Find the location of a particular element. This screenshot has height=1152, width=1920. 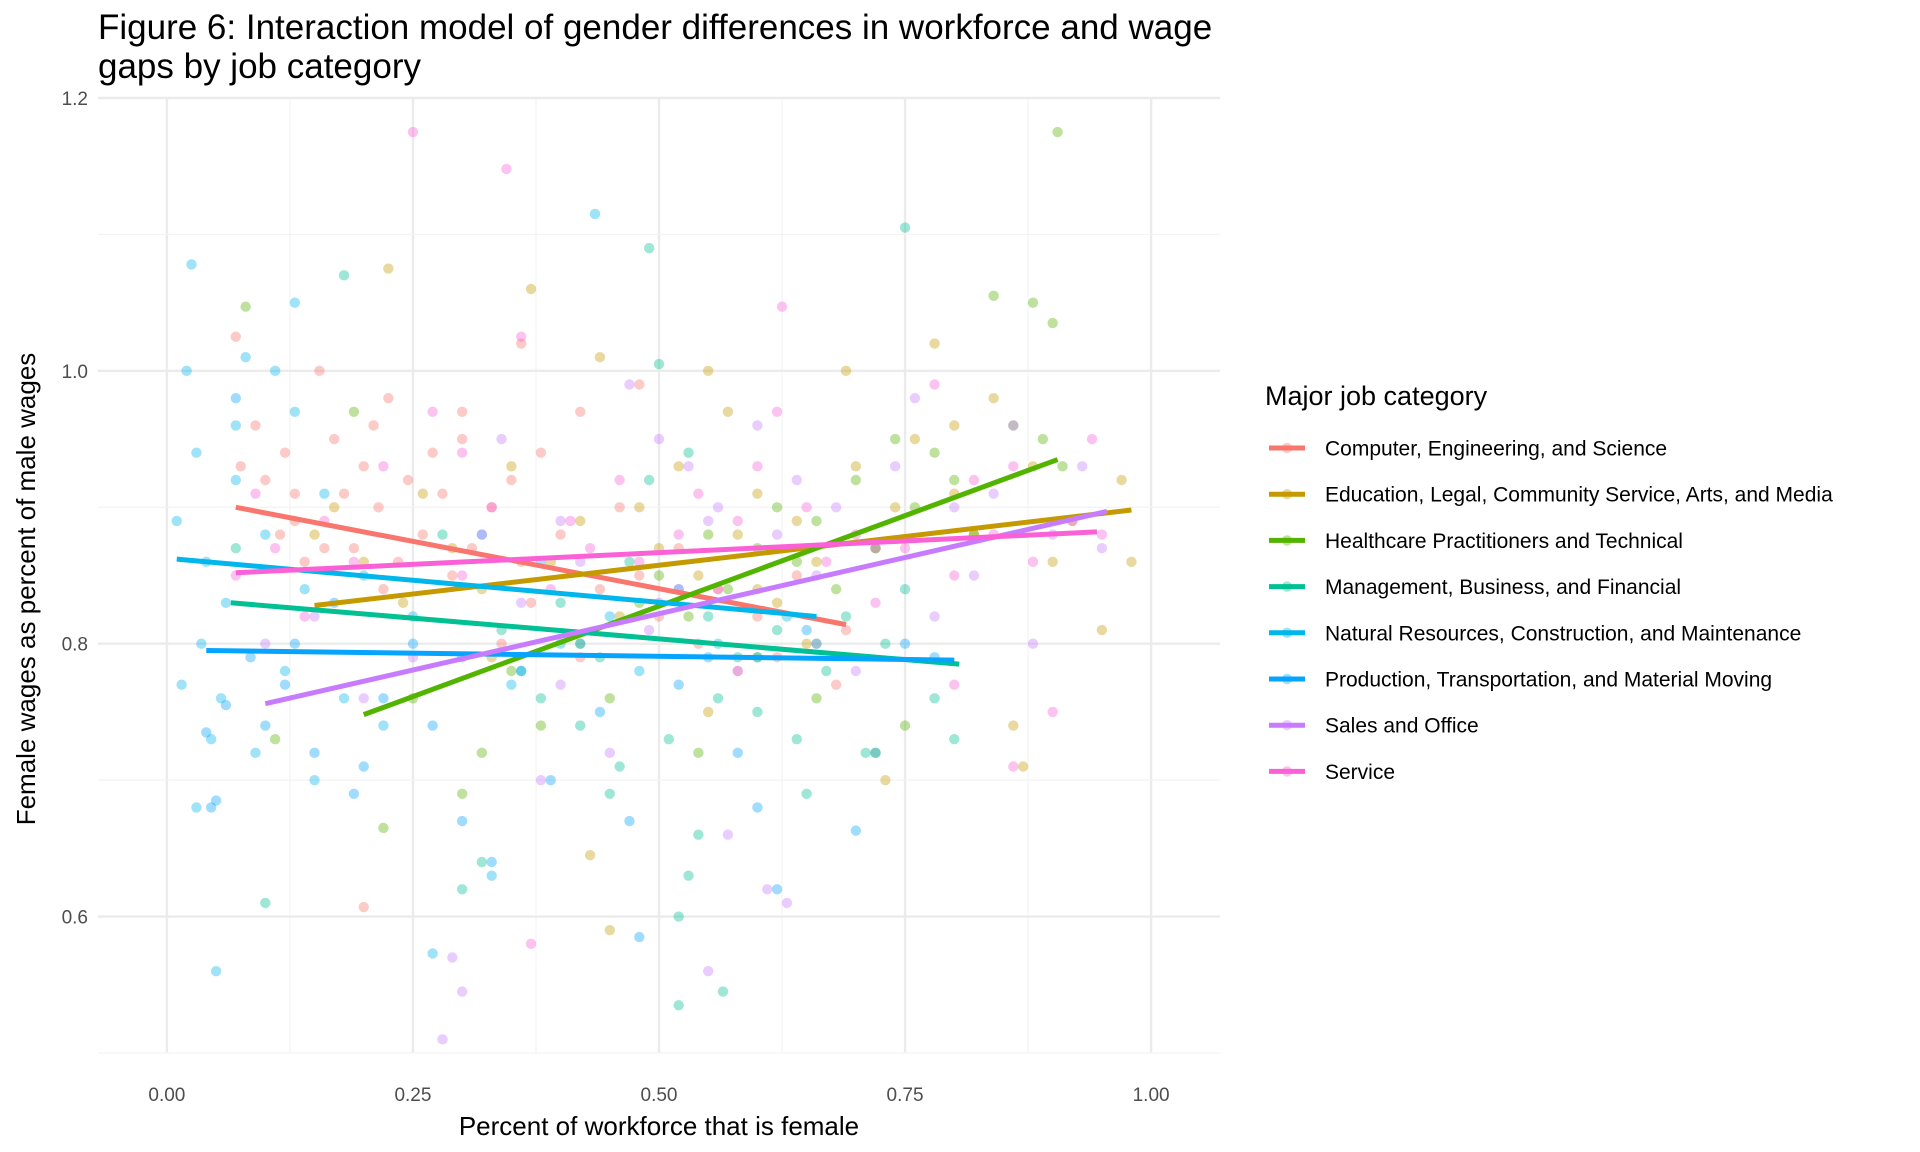

legend-label: Service is located at coordinates (1360, 772).